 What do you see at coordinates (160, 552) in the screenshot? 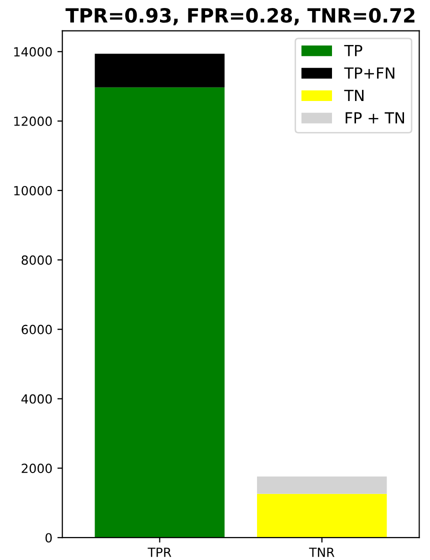
I see `x-tick-label: TPR` at bounding box center [160, 552].